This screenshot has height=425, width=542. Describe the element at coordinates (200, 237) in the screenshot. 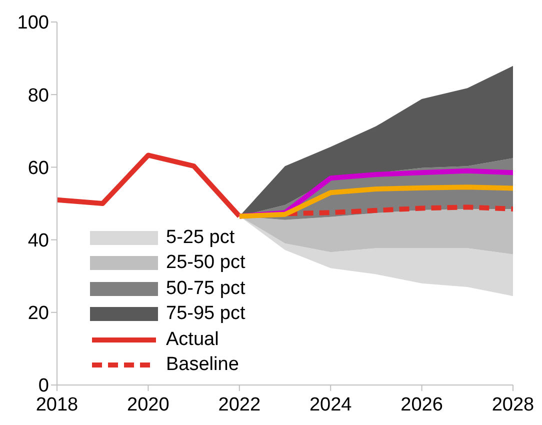

I see `legend-label: 5-25 pct` at that location.